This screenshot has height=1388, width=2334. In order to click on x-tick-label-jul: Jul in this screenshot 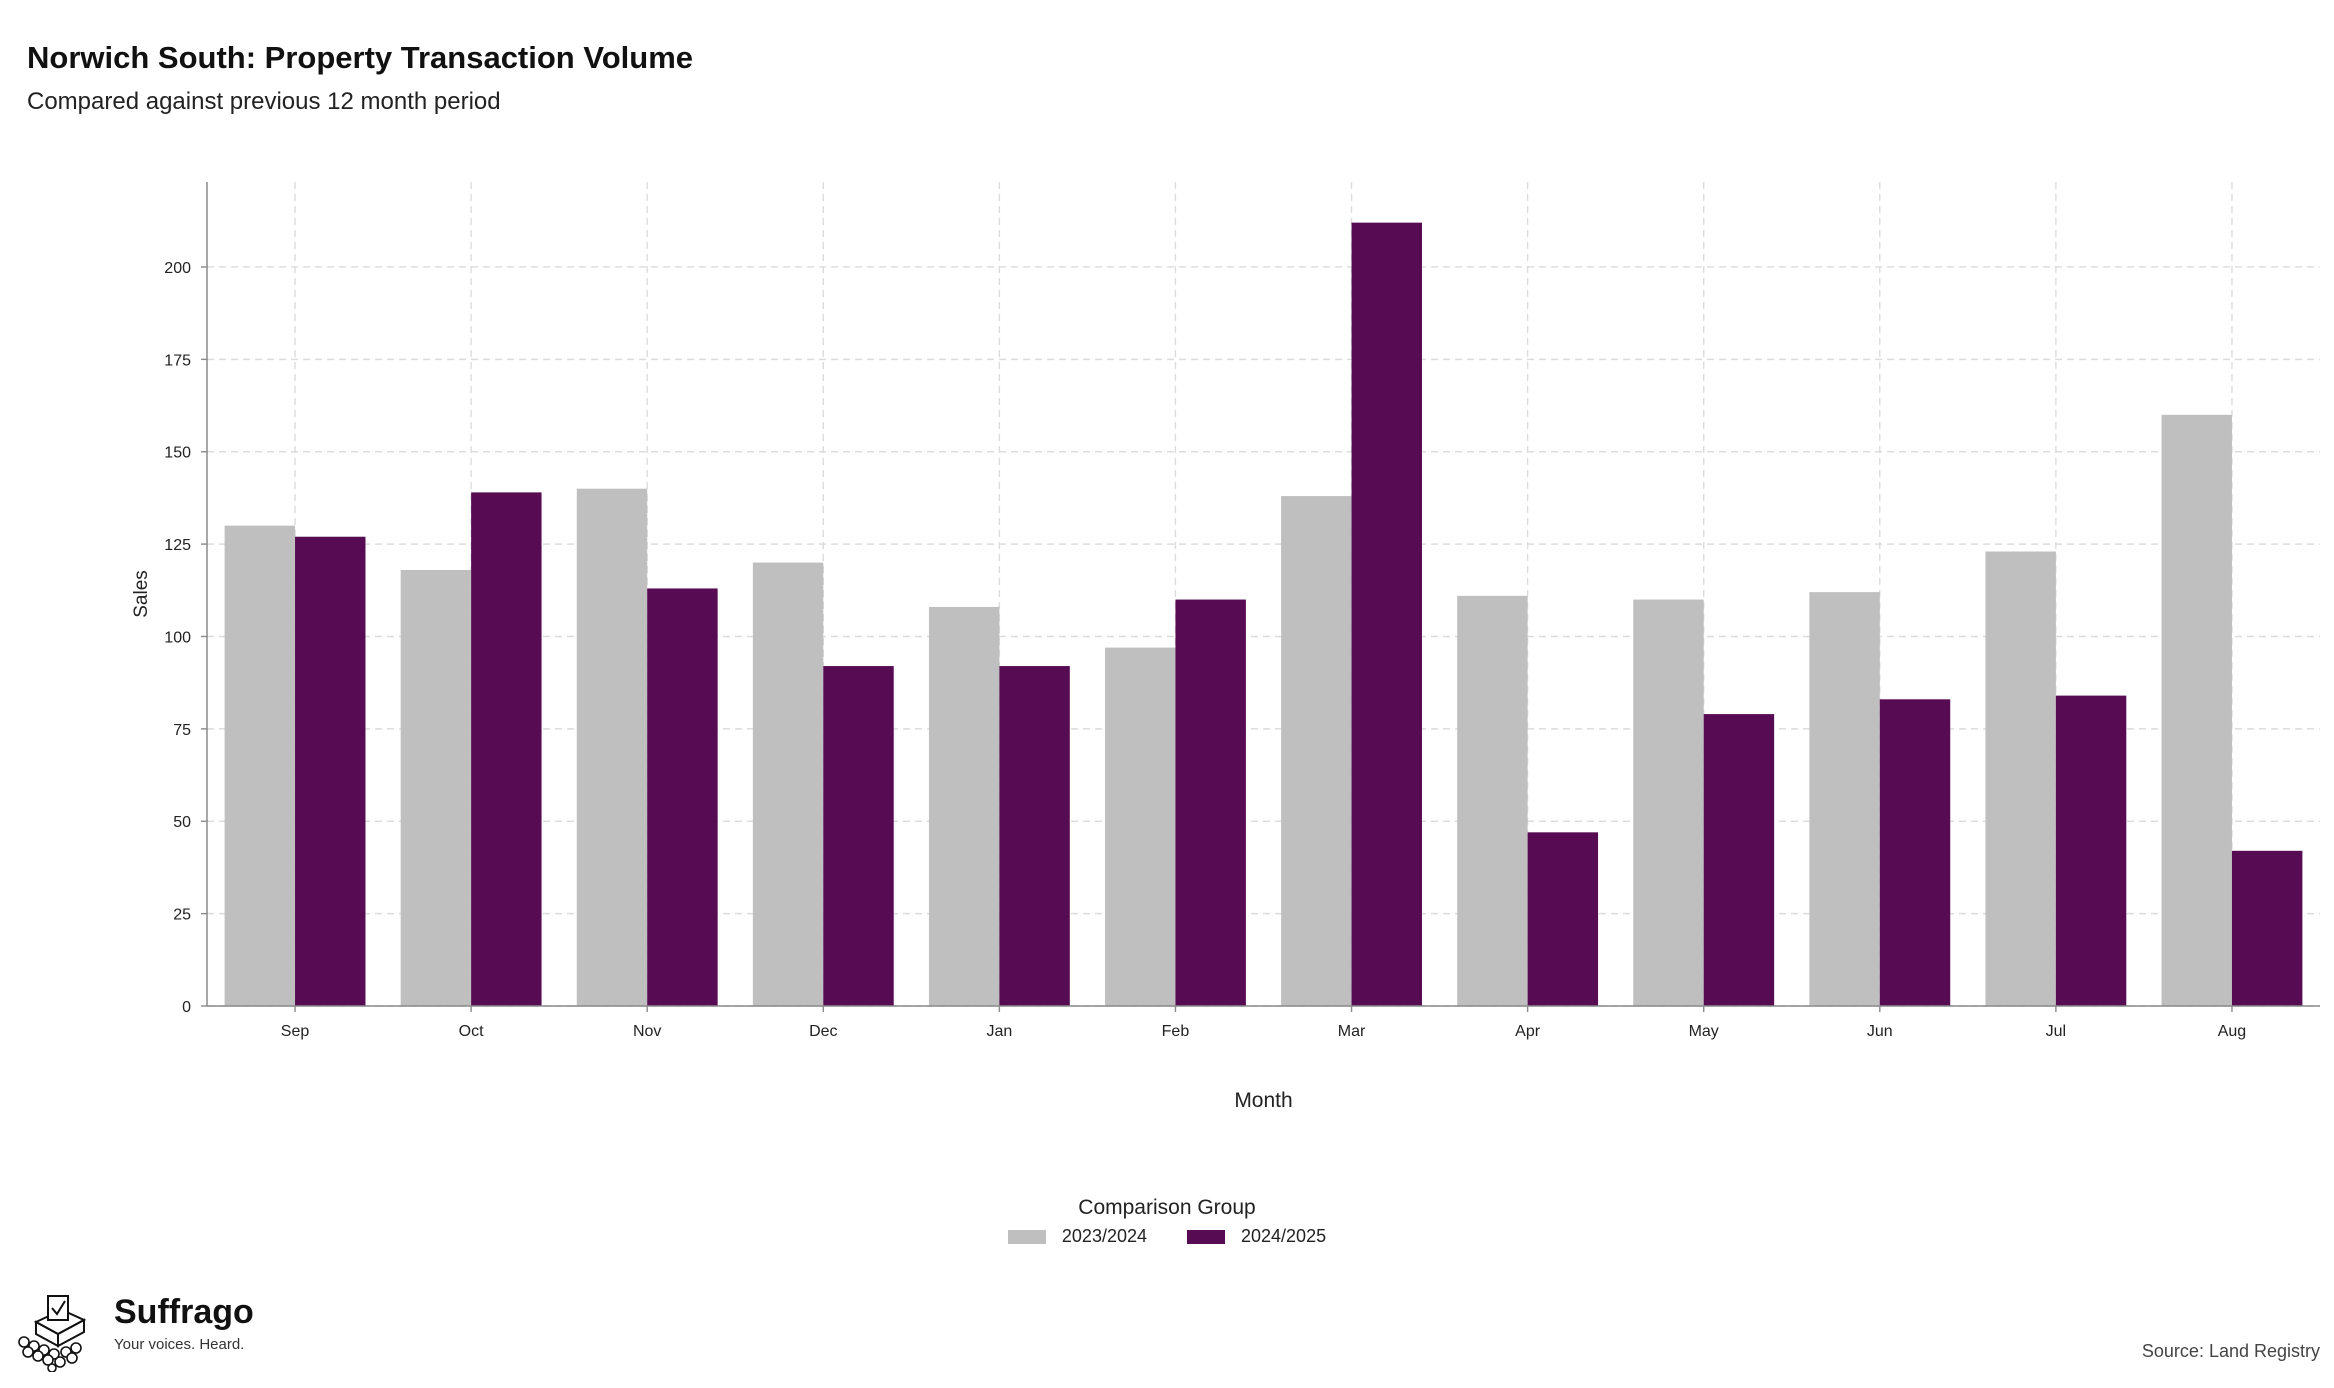, I will do `click(2056, 1031)`.